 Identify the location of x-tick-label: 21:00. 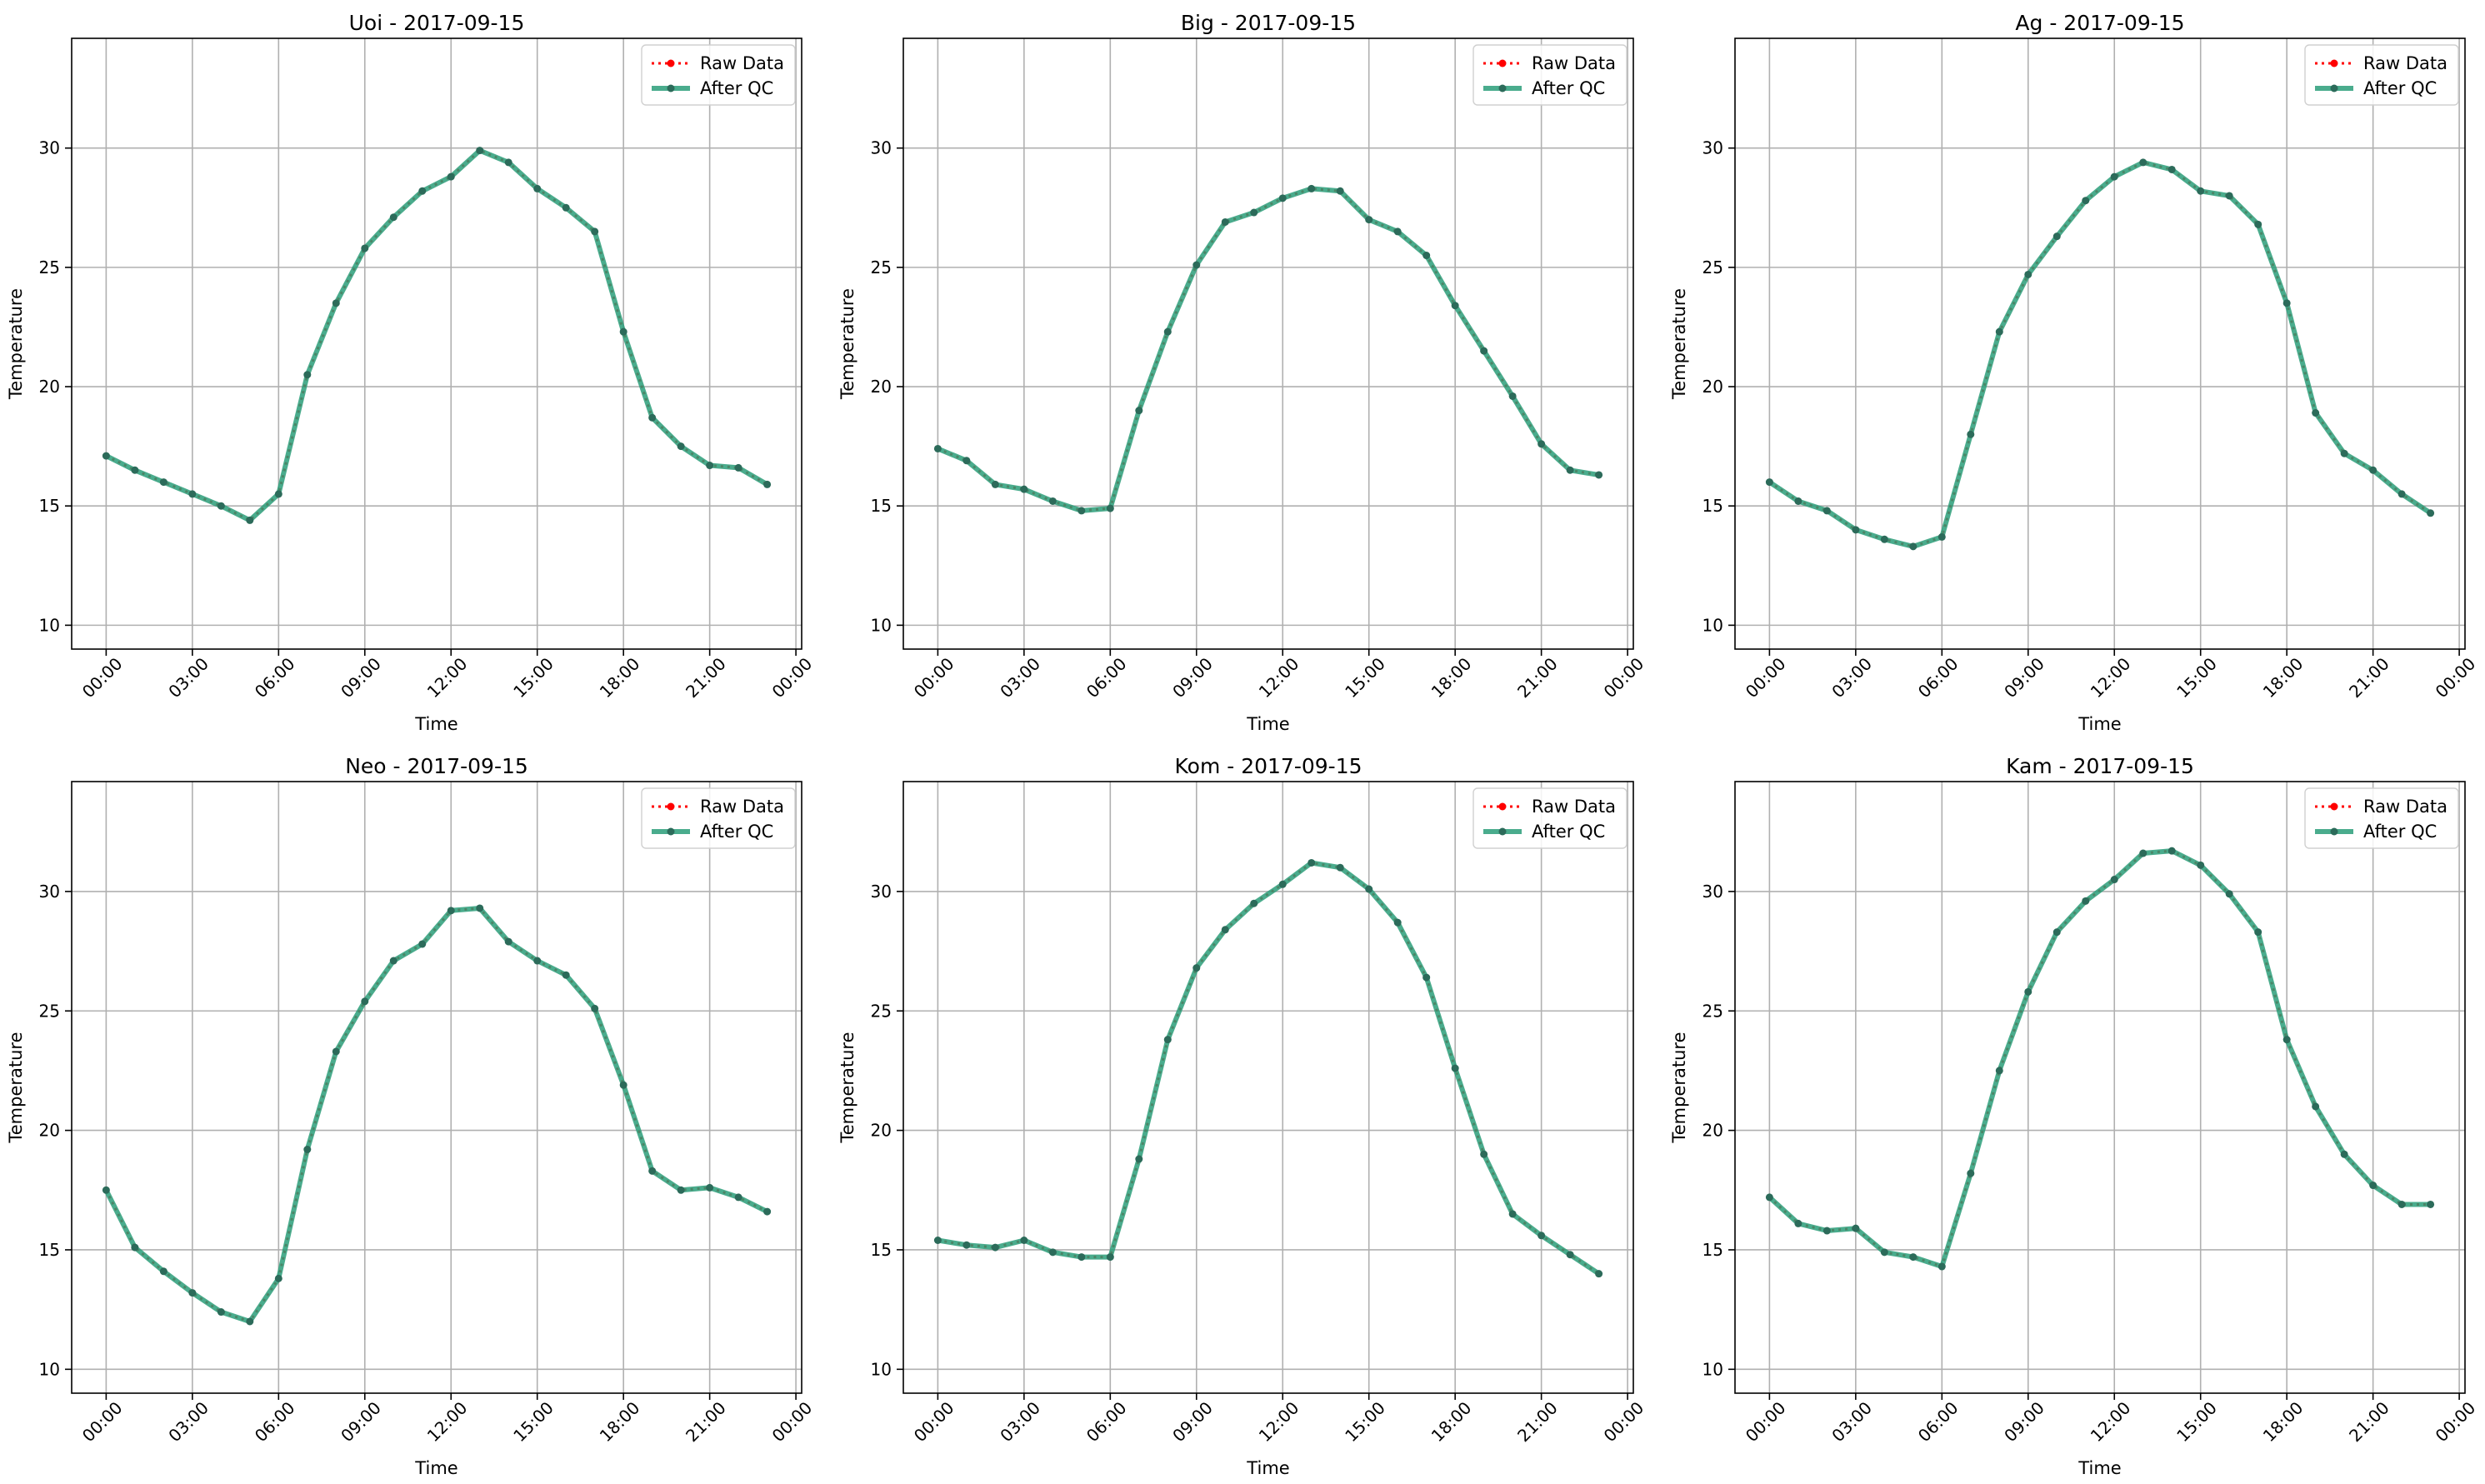
(2369, 1421).